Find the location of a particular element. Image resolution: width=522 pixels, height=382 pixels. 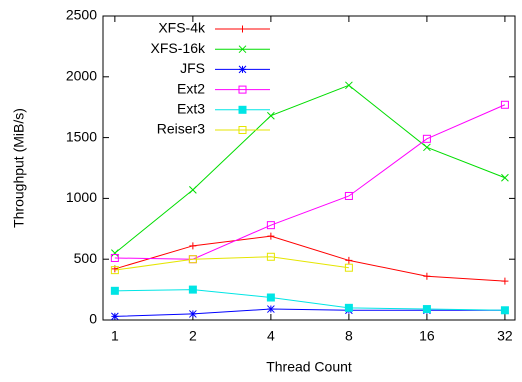

x-tick-label: 32 is located at coordinates (505, 336).